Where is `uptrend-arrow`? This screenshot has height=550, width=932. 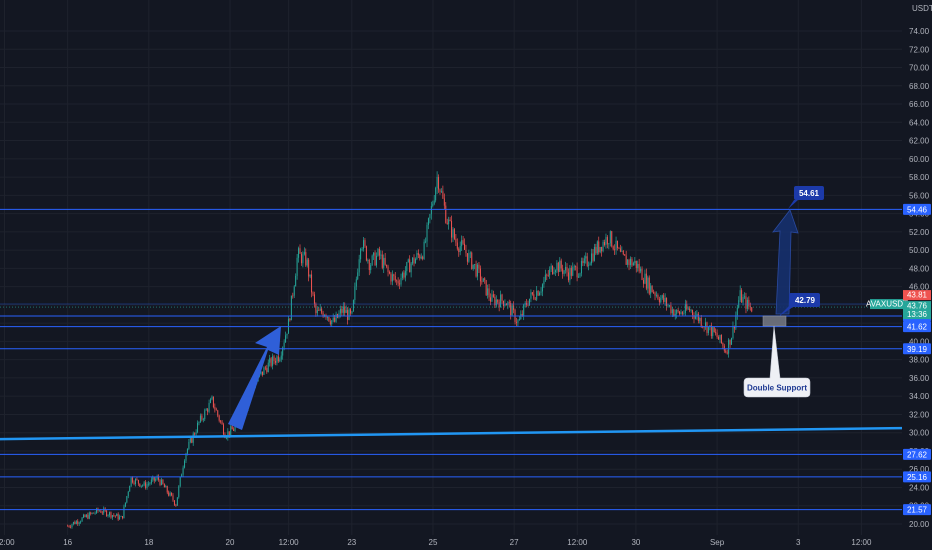
uptrend-arrow is located at coordinates (254, 378).